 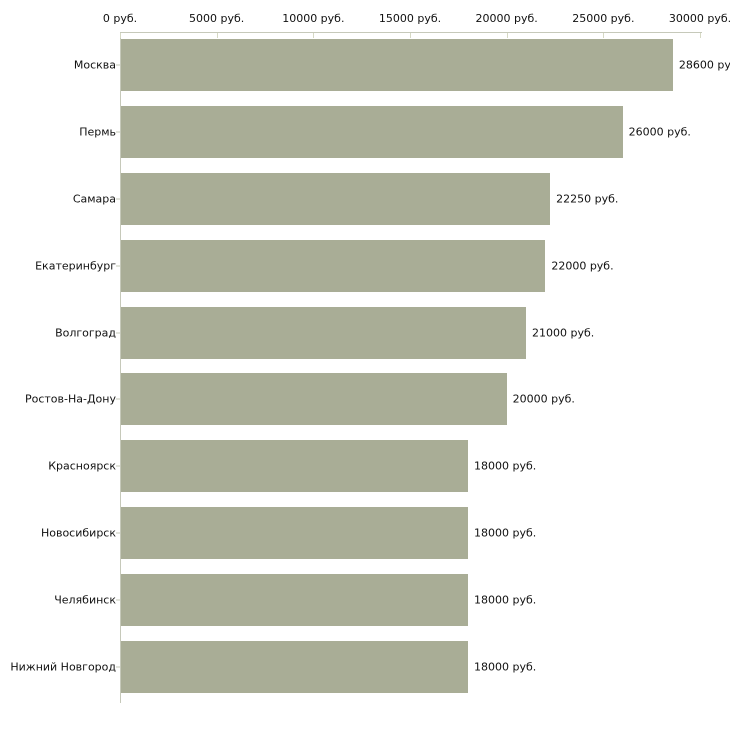 I want to click on x-axis-line, so click(x=411, y=32).